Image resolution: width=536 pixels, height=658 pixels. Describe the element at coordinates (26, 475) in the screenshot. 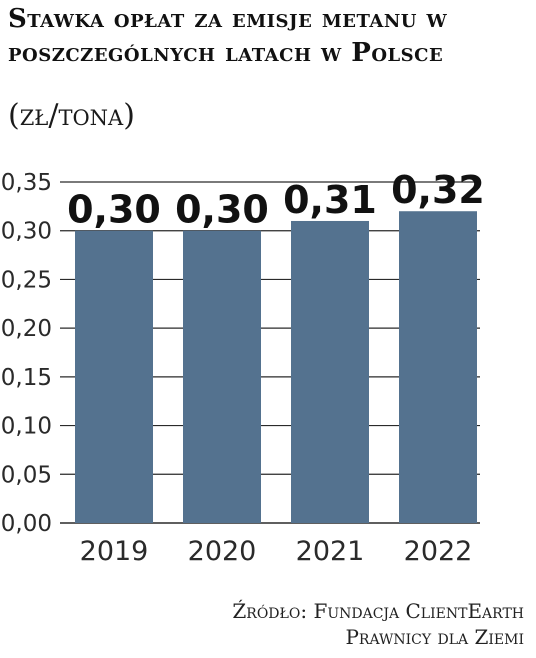

I see `y-tick-label: 0,05` at that location.